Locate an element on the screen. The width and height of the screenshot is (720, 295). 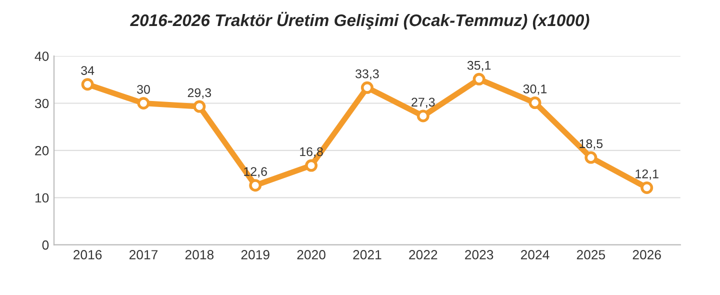
data-label: 33,3 is located at coordinates (367, 74).